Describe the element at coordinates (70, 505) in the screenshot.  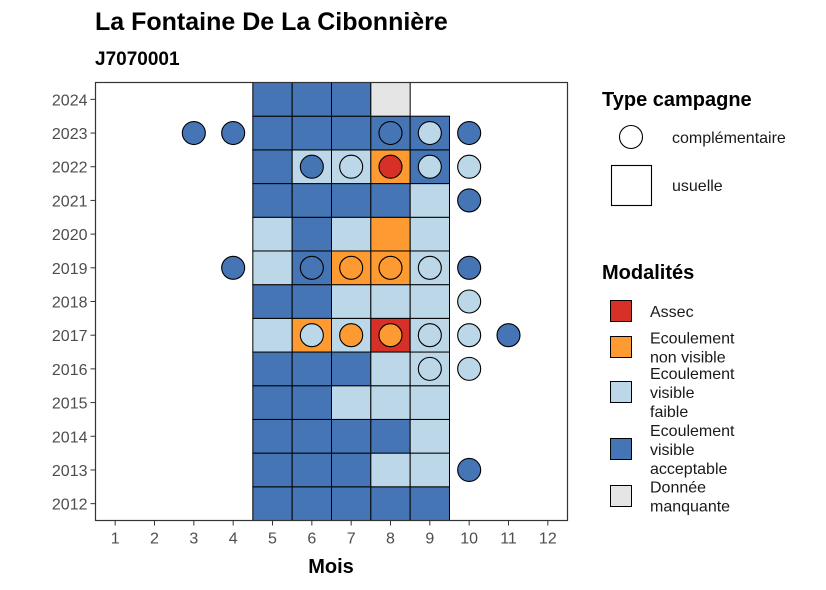
I see `y-tick-label-2012: 2012` at that location.